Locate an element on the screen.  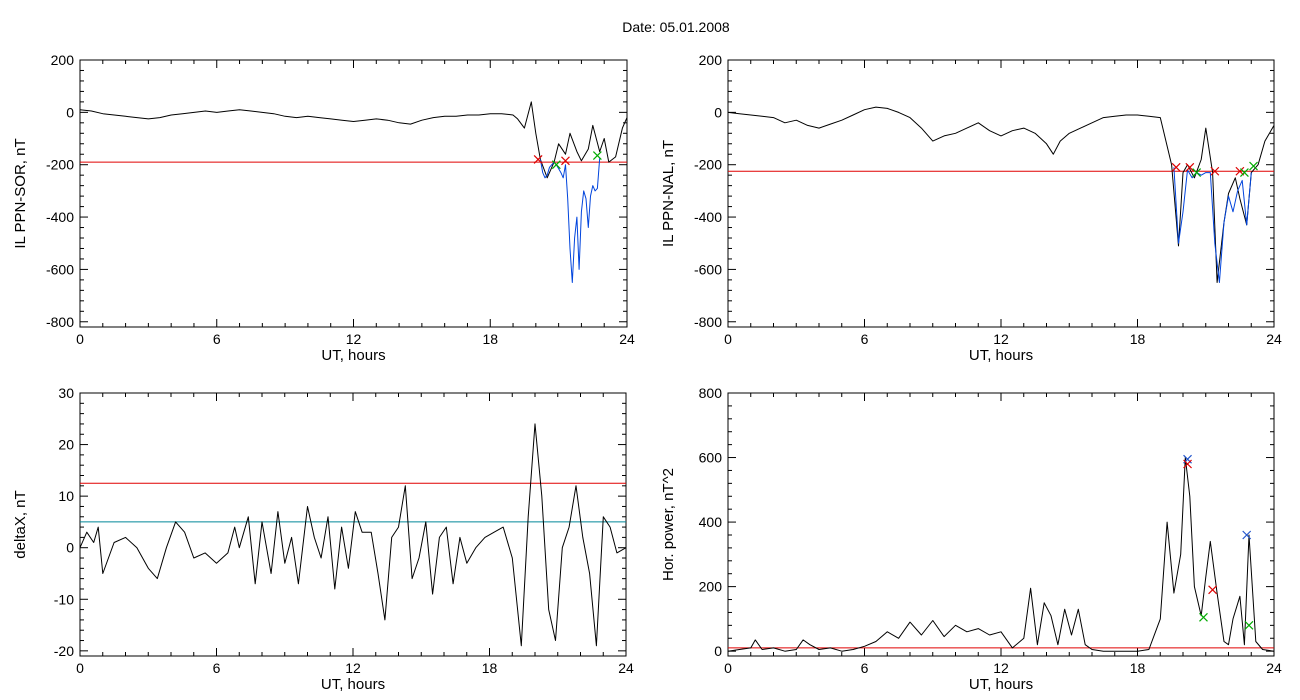
y-tick-label: 800 is located at coordinates (711, 393).